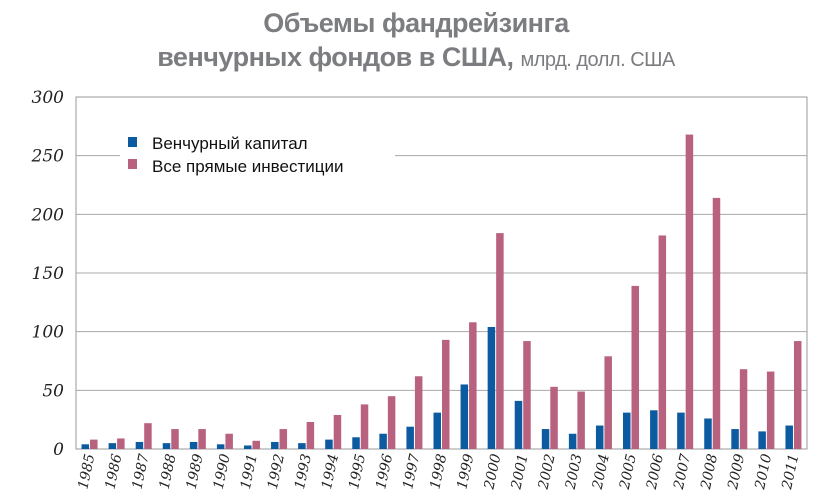 The height and width of the screenshot is (504, 832). I want to click on x-tick-label: 2006, so click(655, 471).